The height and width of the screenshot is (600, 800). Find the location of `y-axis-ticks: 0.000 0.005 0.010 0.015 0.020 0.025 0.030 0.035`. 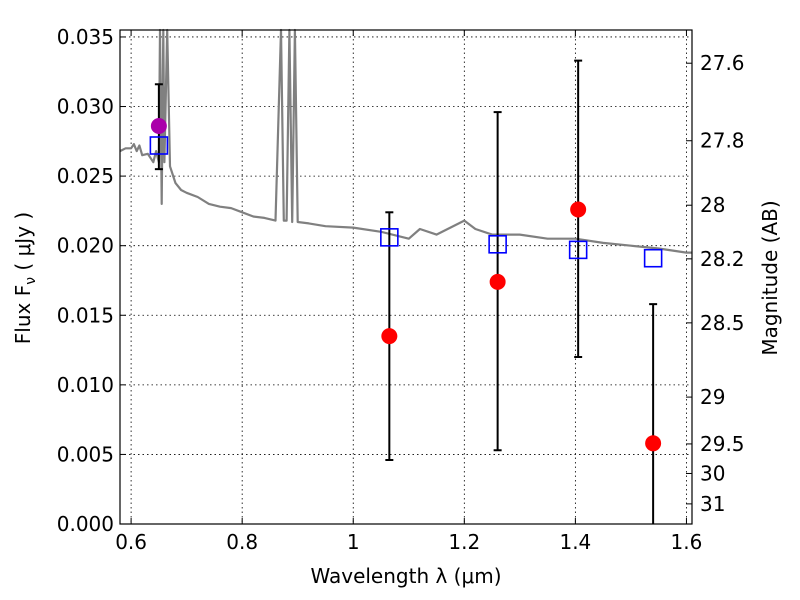

y-axis-ticks: 0.000 0.005 0.010 0.015 0.020 0.025 0.030 0.035 is located at coordinates (91, 280).